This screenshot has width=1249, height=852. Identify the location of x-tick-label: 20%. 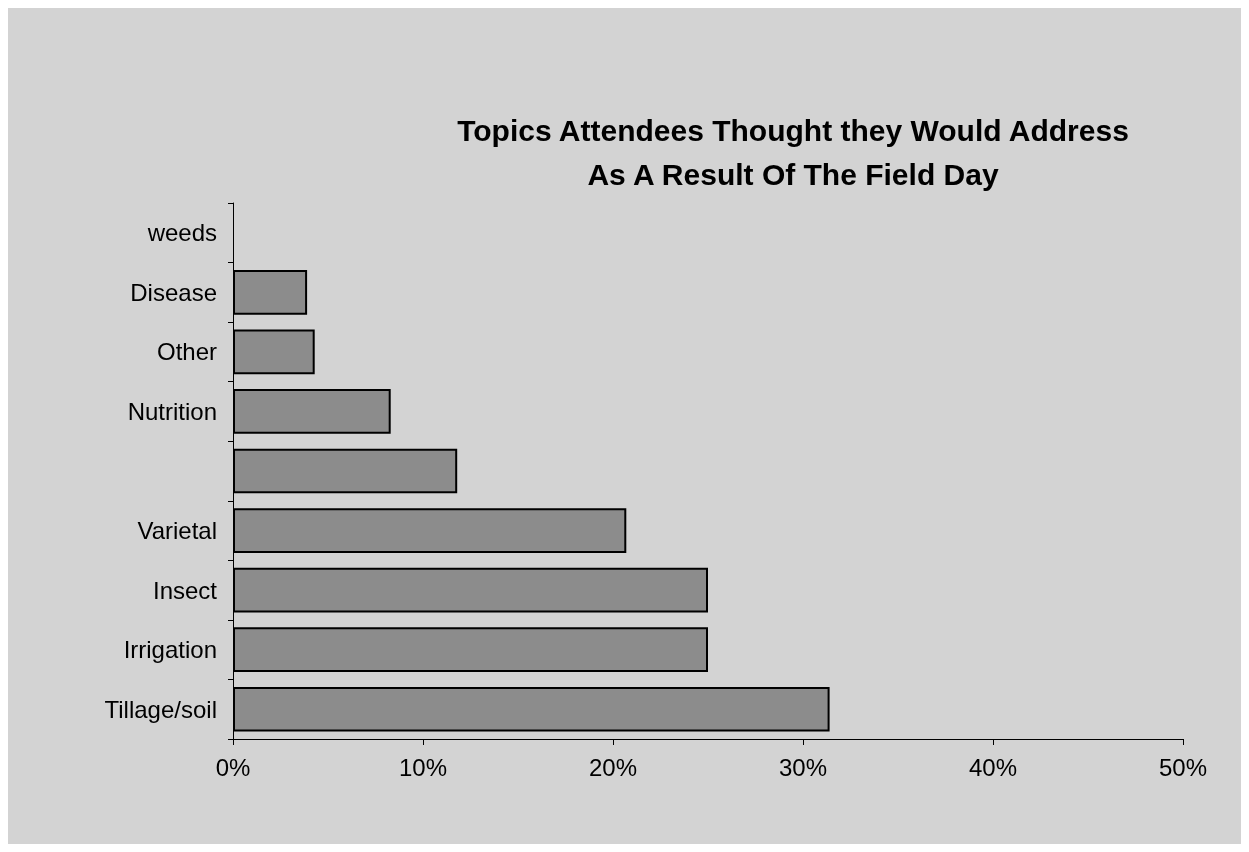
(613, 767).